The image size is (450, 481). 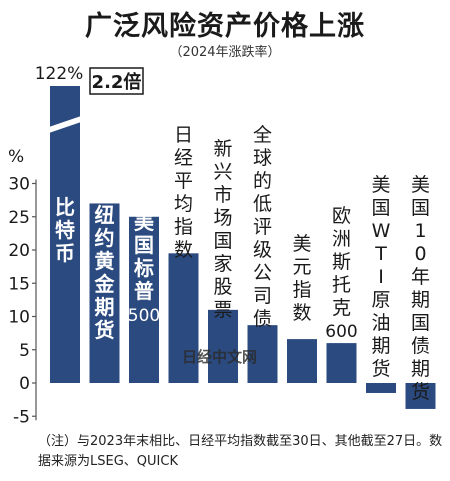 What do you see at coordinates (420, 288) in the screenshot?
I see `category-label: 美国 1 0 年期国债期货` at bounding box center [420, 288].